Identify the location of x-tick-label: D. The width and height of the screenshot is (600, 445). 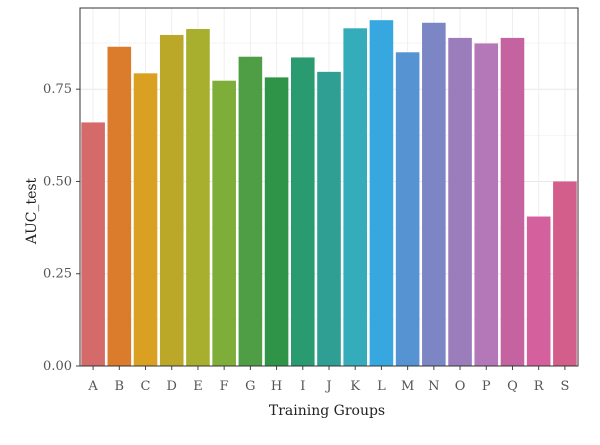
(172, 386).